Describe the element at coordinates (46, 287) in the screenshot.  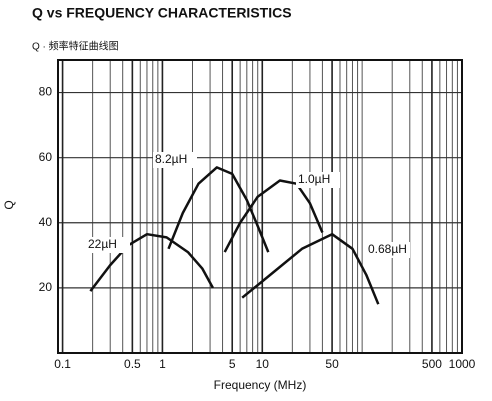
I see `y-tick-label: 20` at that location.